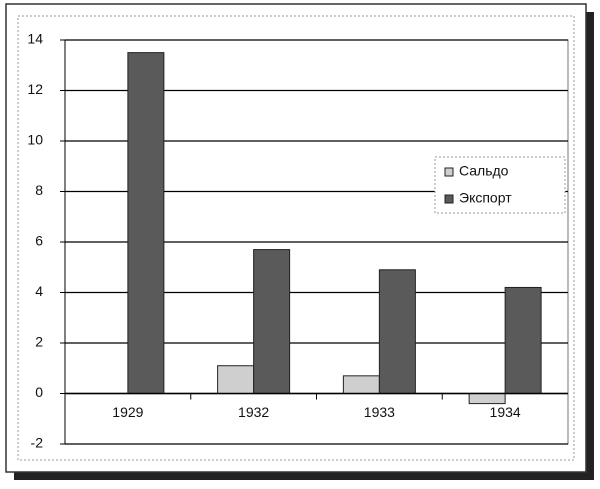 This screenshot has width=600, height=489. I want to click on legend-box, so click(500, 185).